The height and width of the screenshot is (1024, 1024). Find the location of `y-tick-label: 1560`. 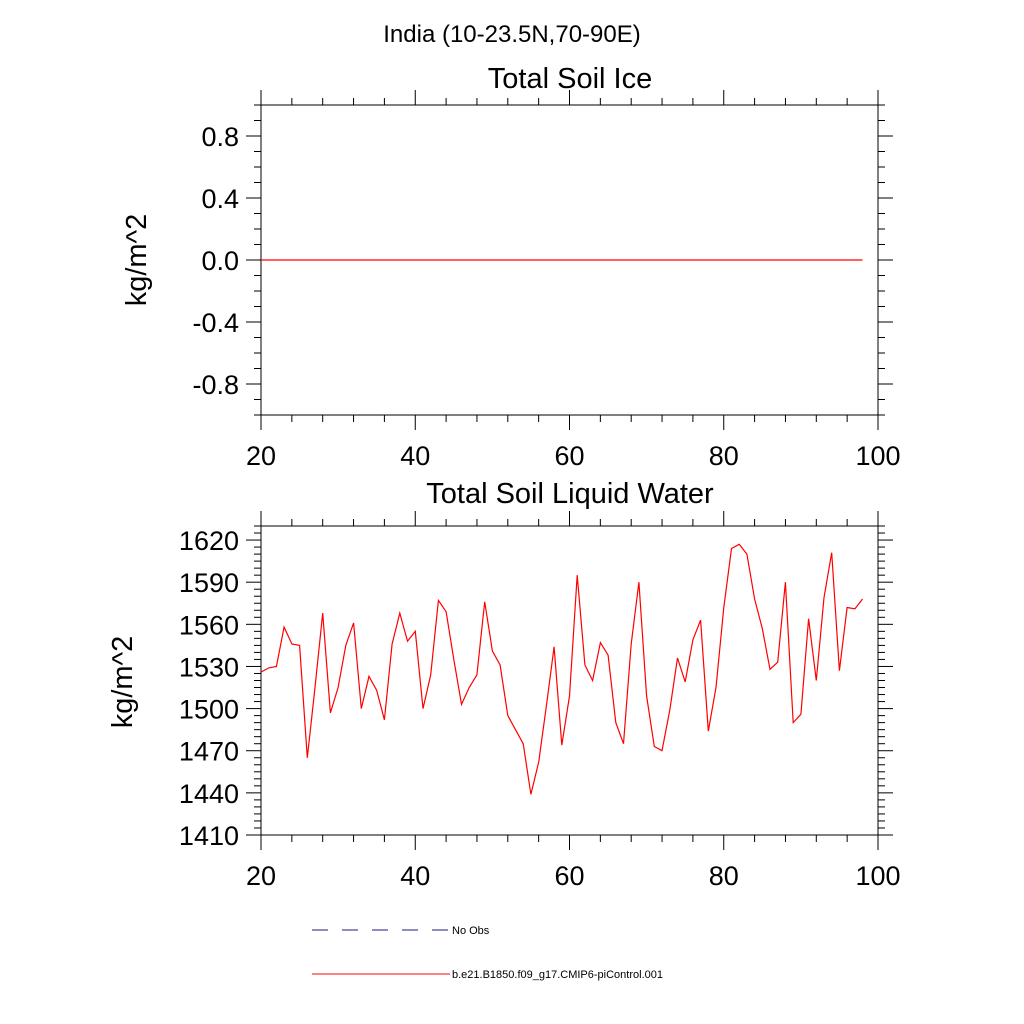

y-tick-label: 1560 is located at coordinates (209, 625).